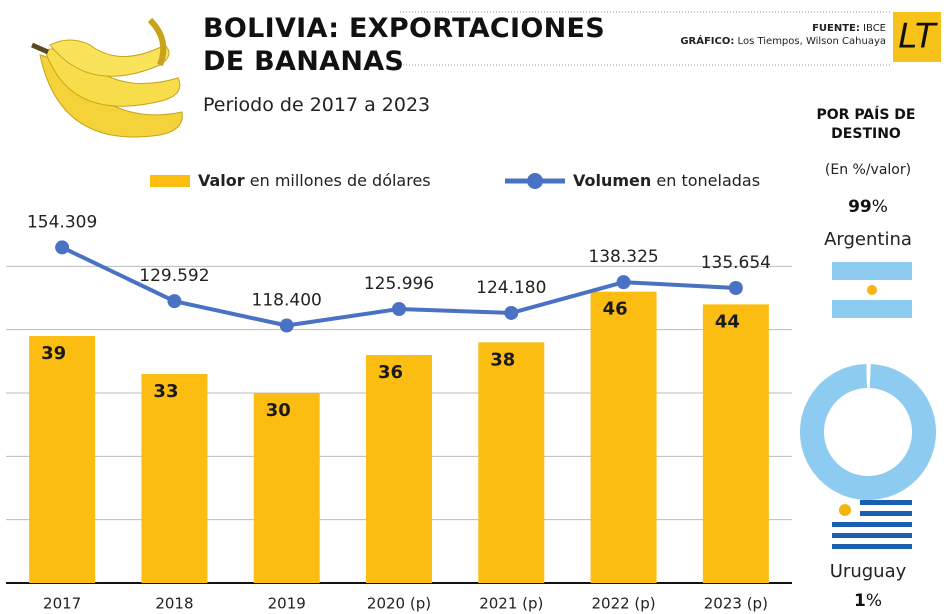 This screenshot has width=946, height=614. What do you see at coordinates (849, 28) in the screenshot?
I see `source: FUENTE: IBCE` at bounding box center [849, 28].